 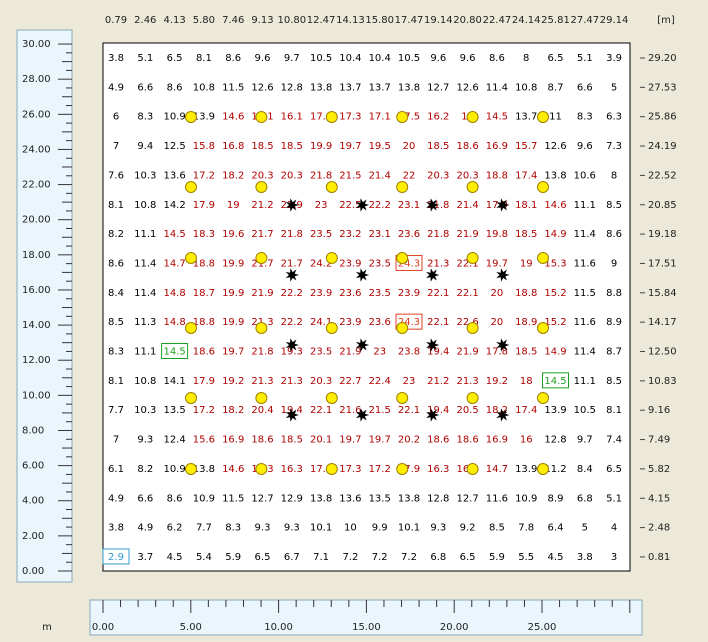 I want to click on cell-value: 12.9, so click(x=292, y=498).